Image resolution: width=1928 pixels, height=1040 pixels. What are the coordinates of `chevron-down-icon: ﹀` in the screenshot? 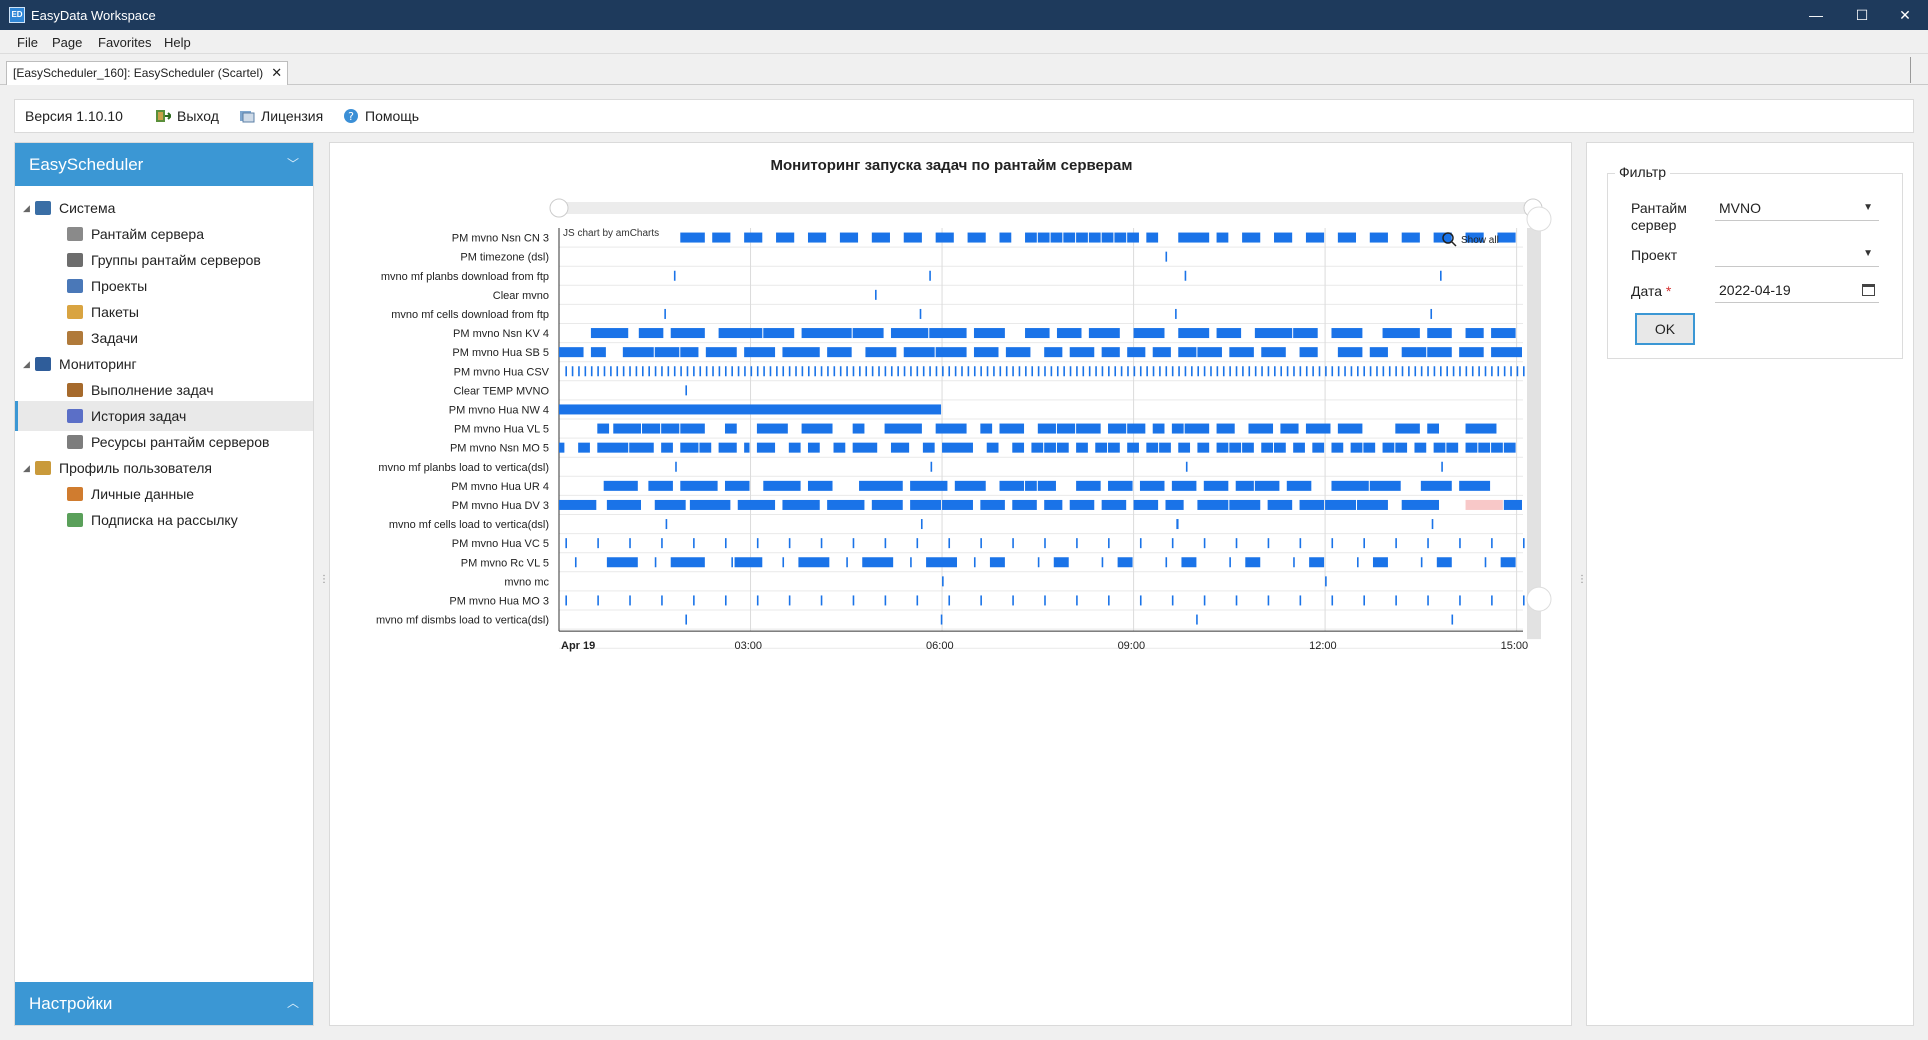 It's located at (292, 164).